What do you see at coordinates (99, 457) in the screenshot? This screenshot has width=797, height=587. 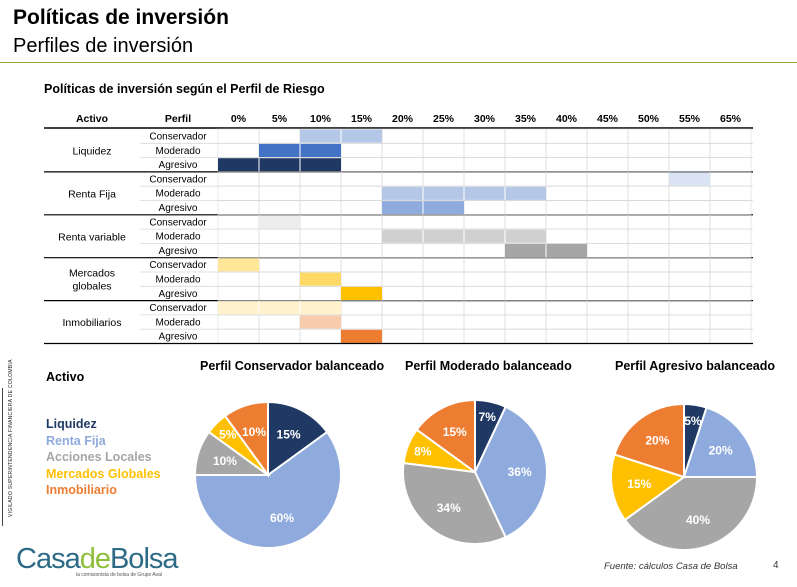 I see `legend-item-acciones-locales: Acciones Locales` at bounding box center [99, 457].